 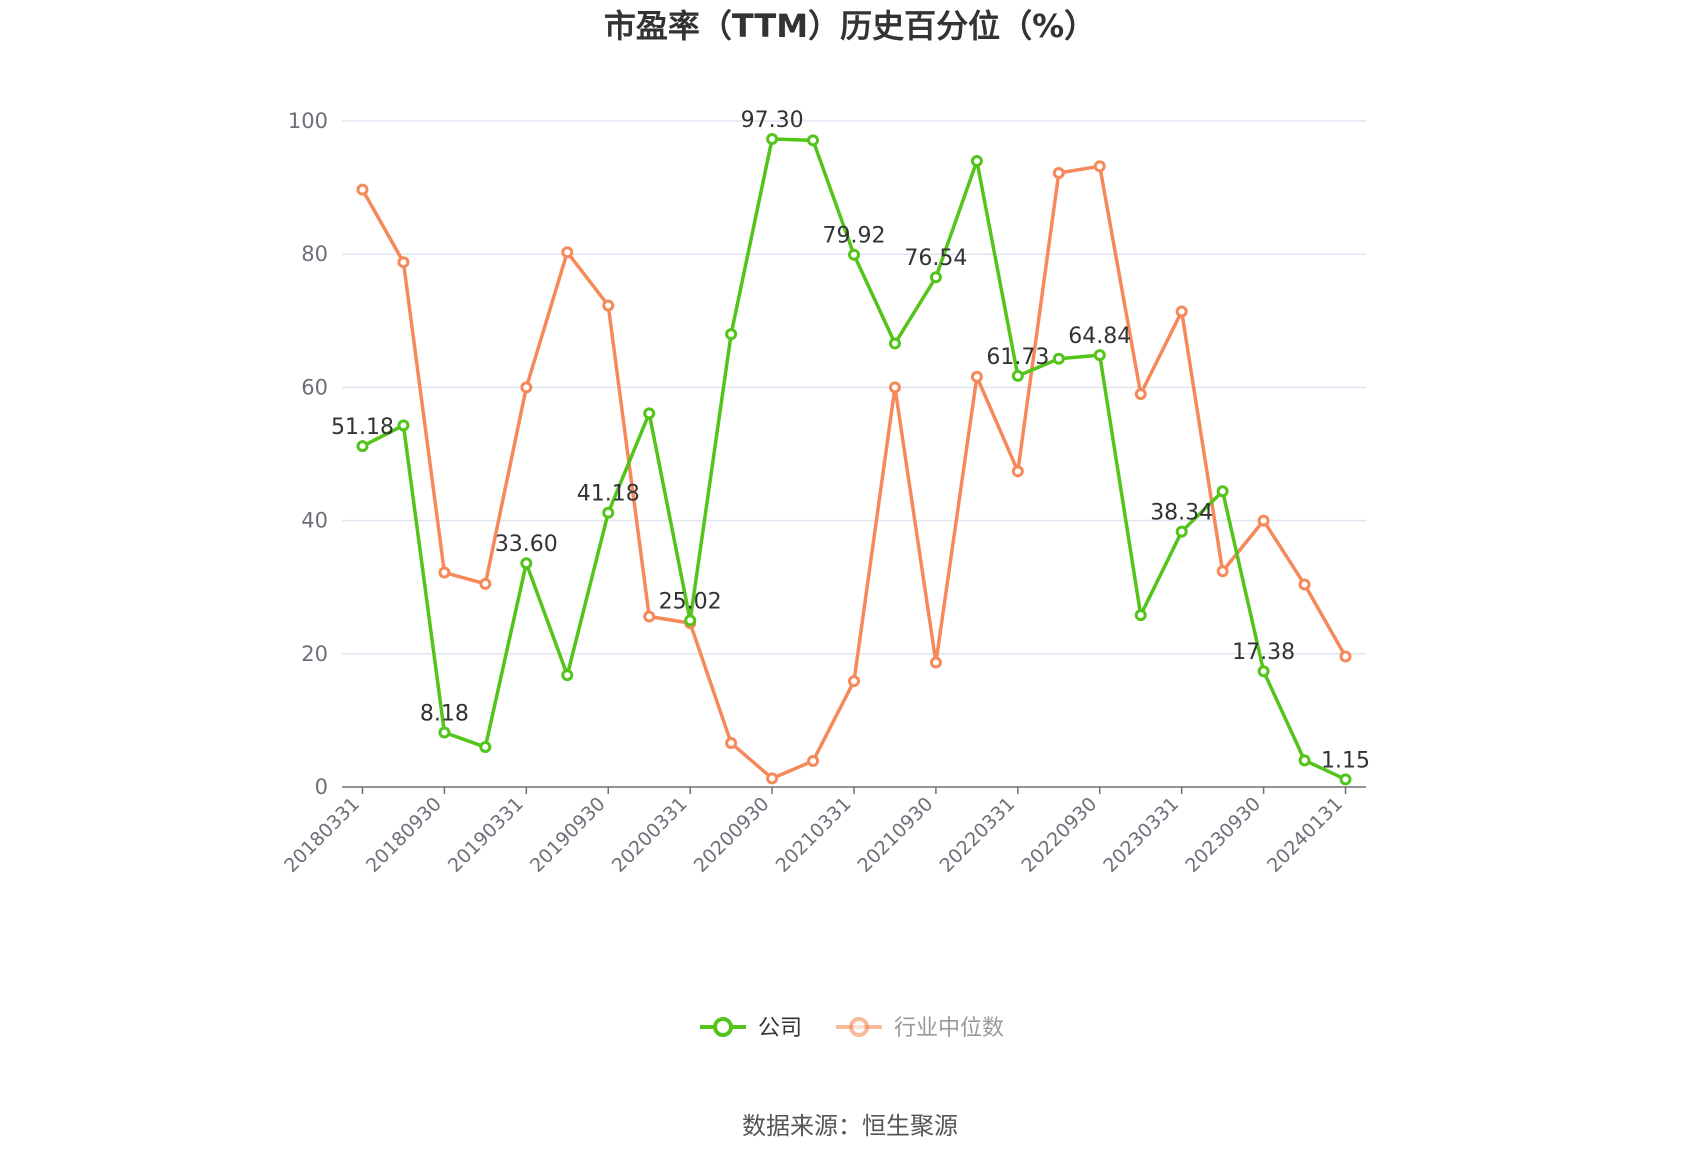 What do you see at coordinates (949, 1028) in the screenshot?
I see `legend-industry-label: 行业中位数` at bounding box center [949, 1028].